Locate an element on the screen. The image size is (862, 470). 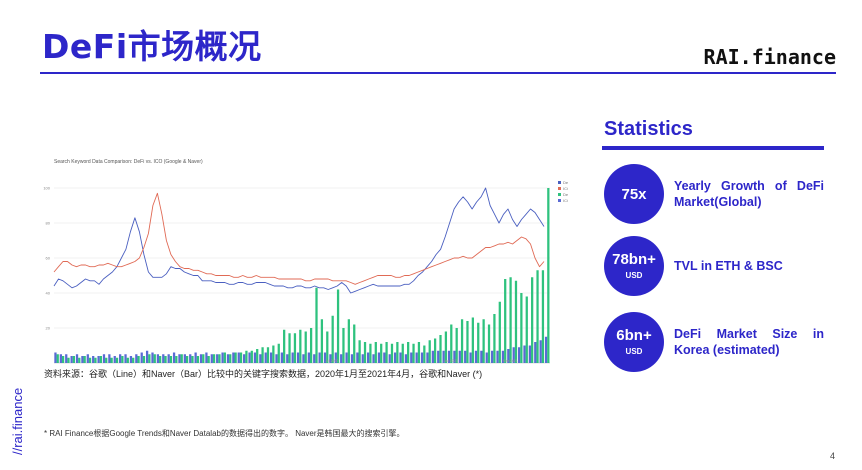
stat-description: TVL in ETH & BSC is located at coordinates (728, 266).